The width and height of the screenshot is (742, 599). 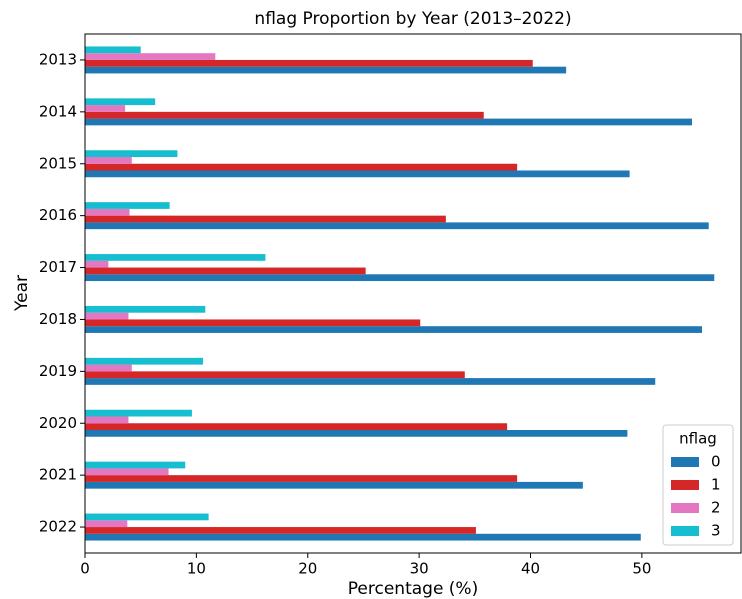 I want to click on legend-label: 0, so click(x=716, y=462).